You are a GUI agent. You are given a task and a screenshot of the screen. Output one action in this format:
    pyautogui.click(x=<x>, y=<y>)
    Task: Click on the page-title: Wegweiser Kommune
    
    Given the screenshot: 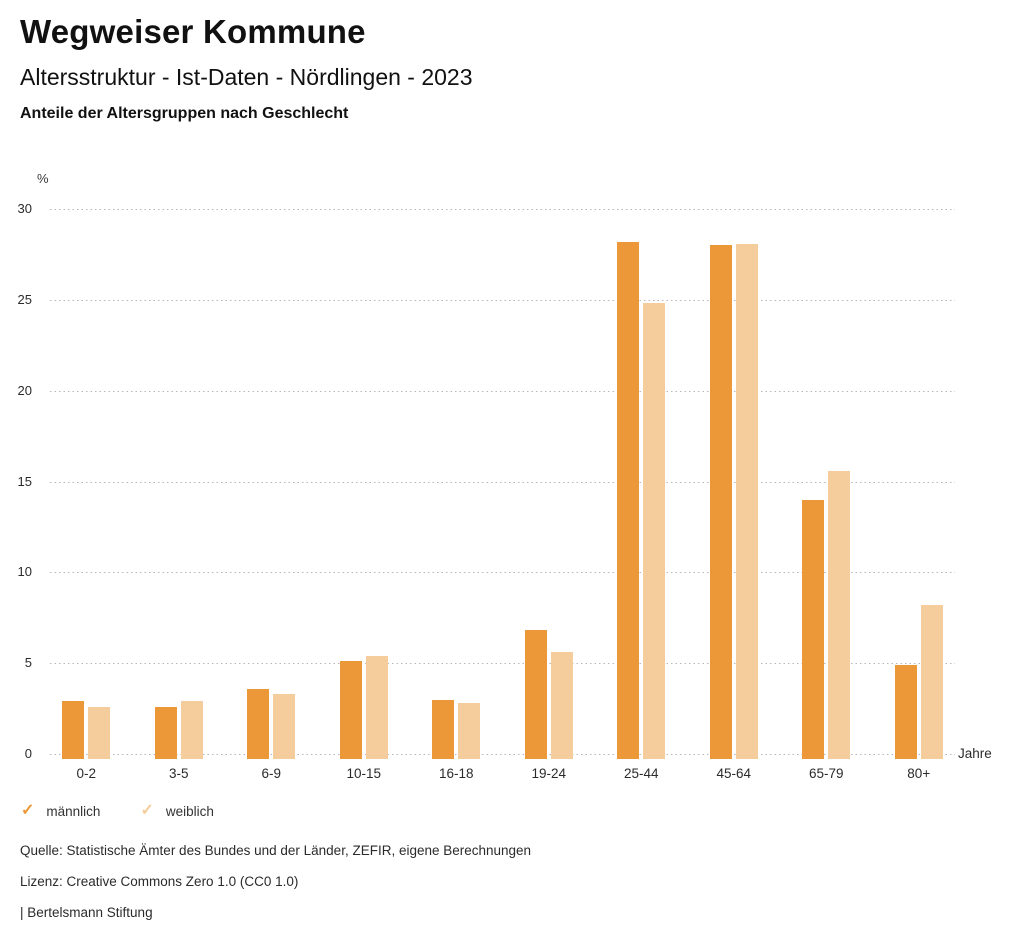 What is the action you would take?
    pyautogui.click(x=193, y=31)
    